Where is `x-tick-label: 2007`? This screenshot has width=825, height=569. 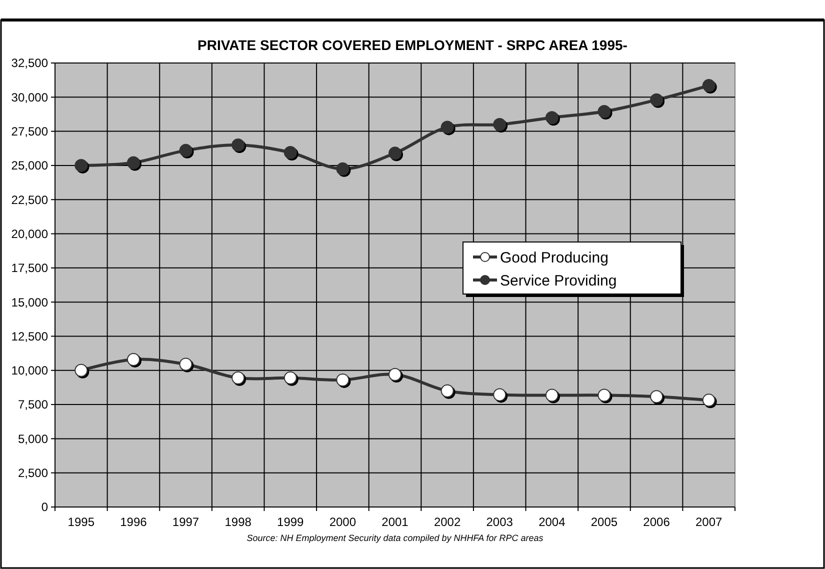 x-tick-label: 2007 is located at coordinates (709, 522).